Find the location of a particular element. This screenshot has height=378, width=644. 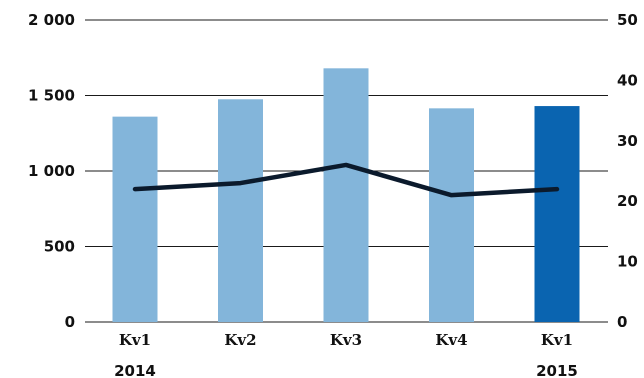

year-label: 2014 is located at coordinates (135, 370).